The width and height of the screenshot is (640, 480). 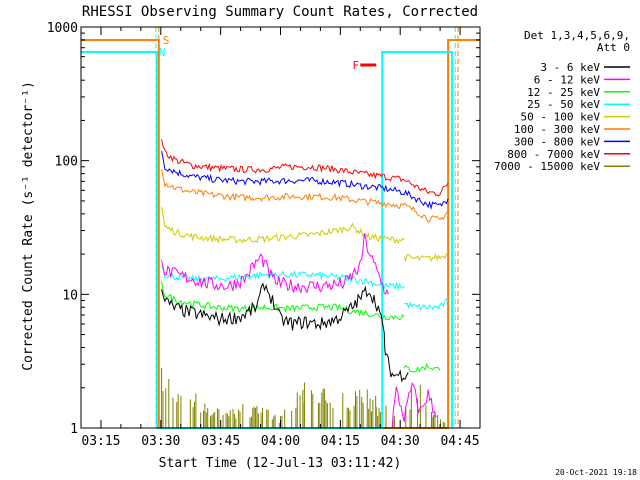 What do you see at coordinates (557, 141) in the screenshot?
I see `legend-label-300-800kev: 300 - 800 keV` at bounding box center [557, 141].